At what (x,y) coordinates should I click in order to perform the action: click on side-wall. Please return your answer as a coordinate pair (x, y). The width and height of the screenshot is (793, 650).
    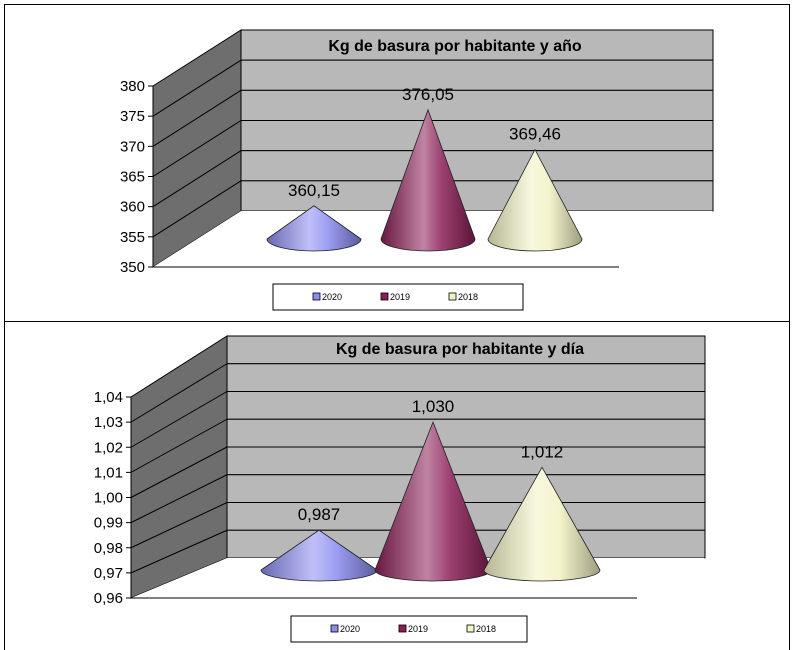
    Looking at the image, I should click on (179, 467).